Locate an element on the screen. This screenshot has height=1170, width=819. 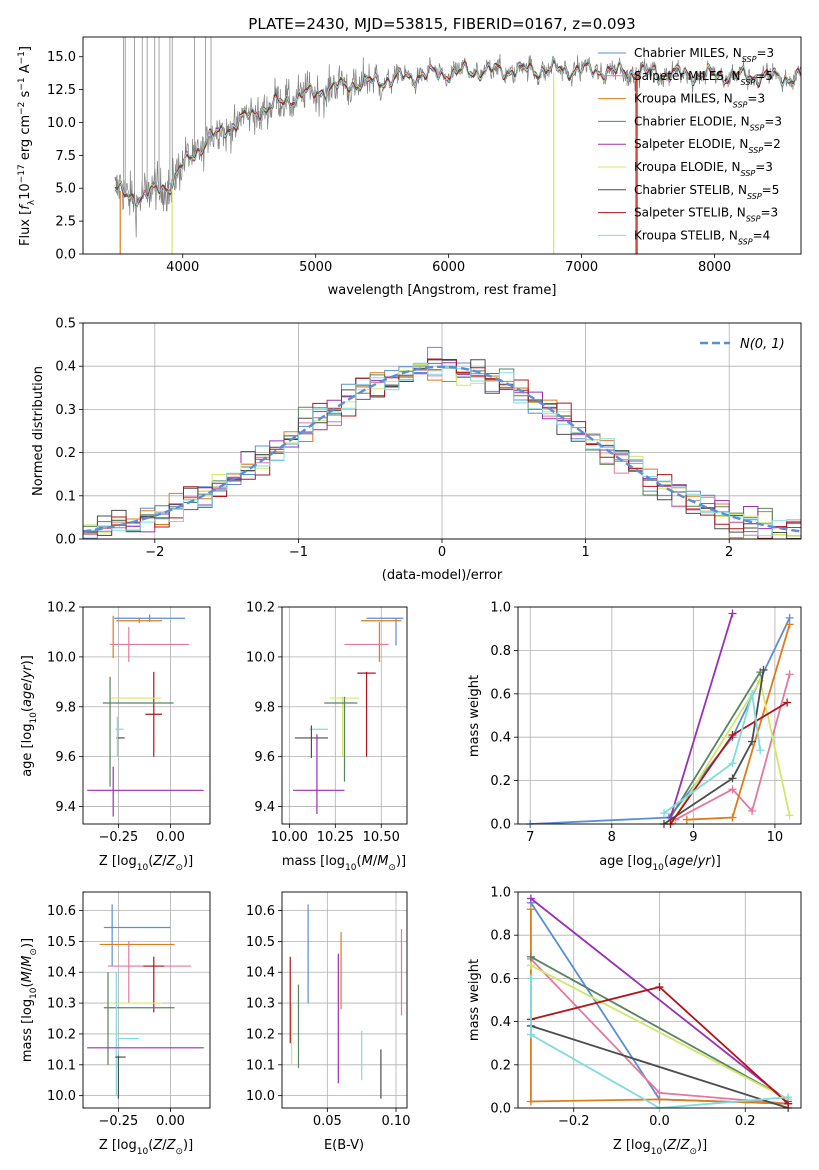
y-tick-label: 10.3 is located at coordinates (61, 1004).